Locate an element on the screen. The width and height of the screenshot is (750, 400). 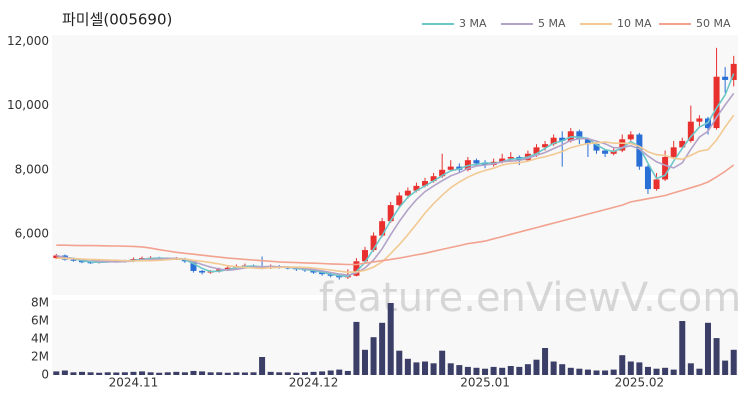
volume-tick-label: 0 is located at coordinates (45, 375).